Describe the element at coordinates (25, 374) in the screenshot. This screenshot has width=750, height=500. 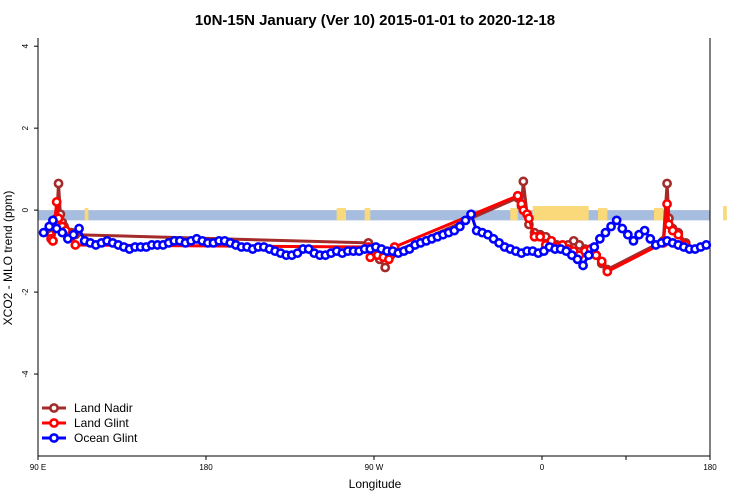
I see `y-tick-label: -4` at that location.